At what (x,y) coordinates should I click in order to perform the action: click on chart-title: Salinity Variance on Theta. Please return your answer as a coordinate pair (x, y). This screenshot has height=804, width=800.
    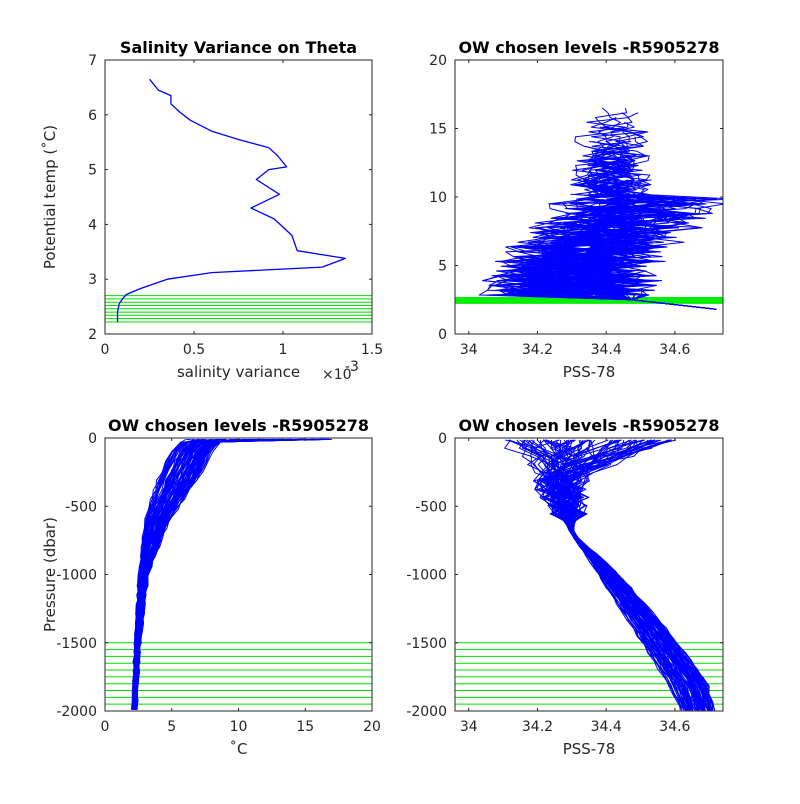
    Looking at the image, I should click on (238, 47).